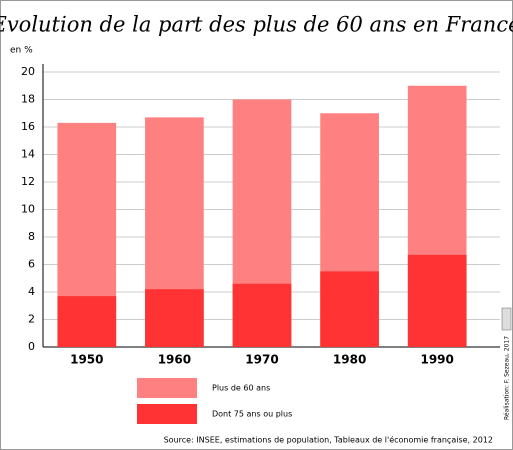 Image resolution: width=513 pixels, height=450 pixels. Describe the element at coordinates (21, 51) in the screenshot. I see `y-axis-label: en %` at that location.